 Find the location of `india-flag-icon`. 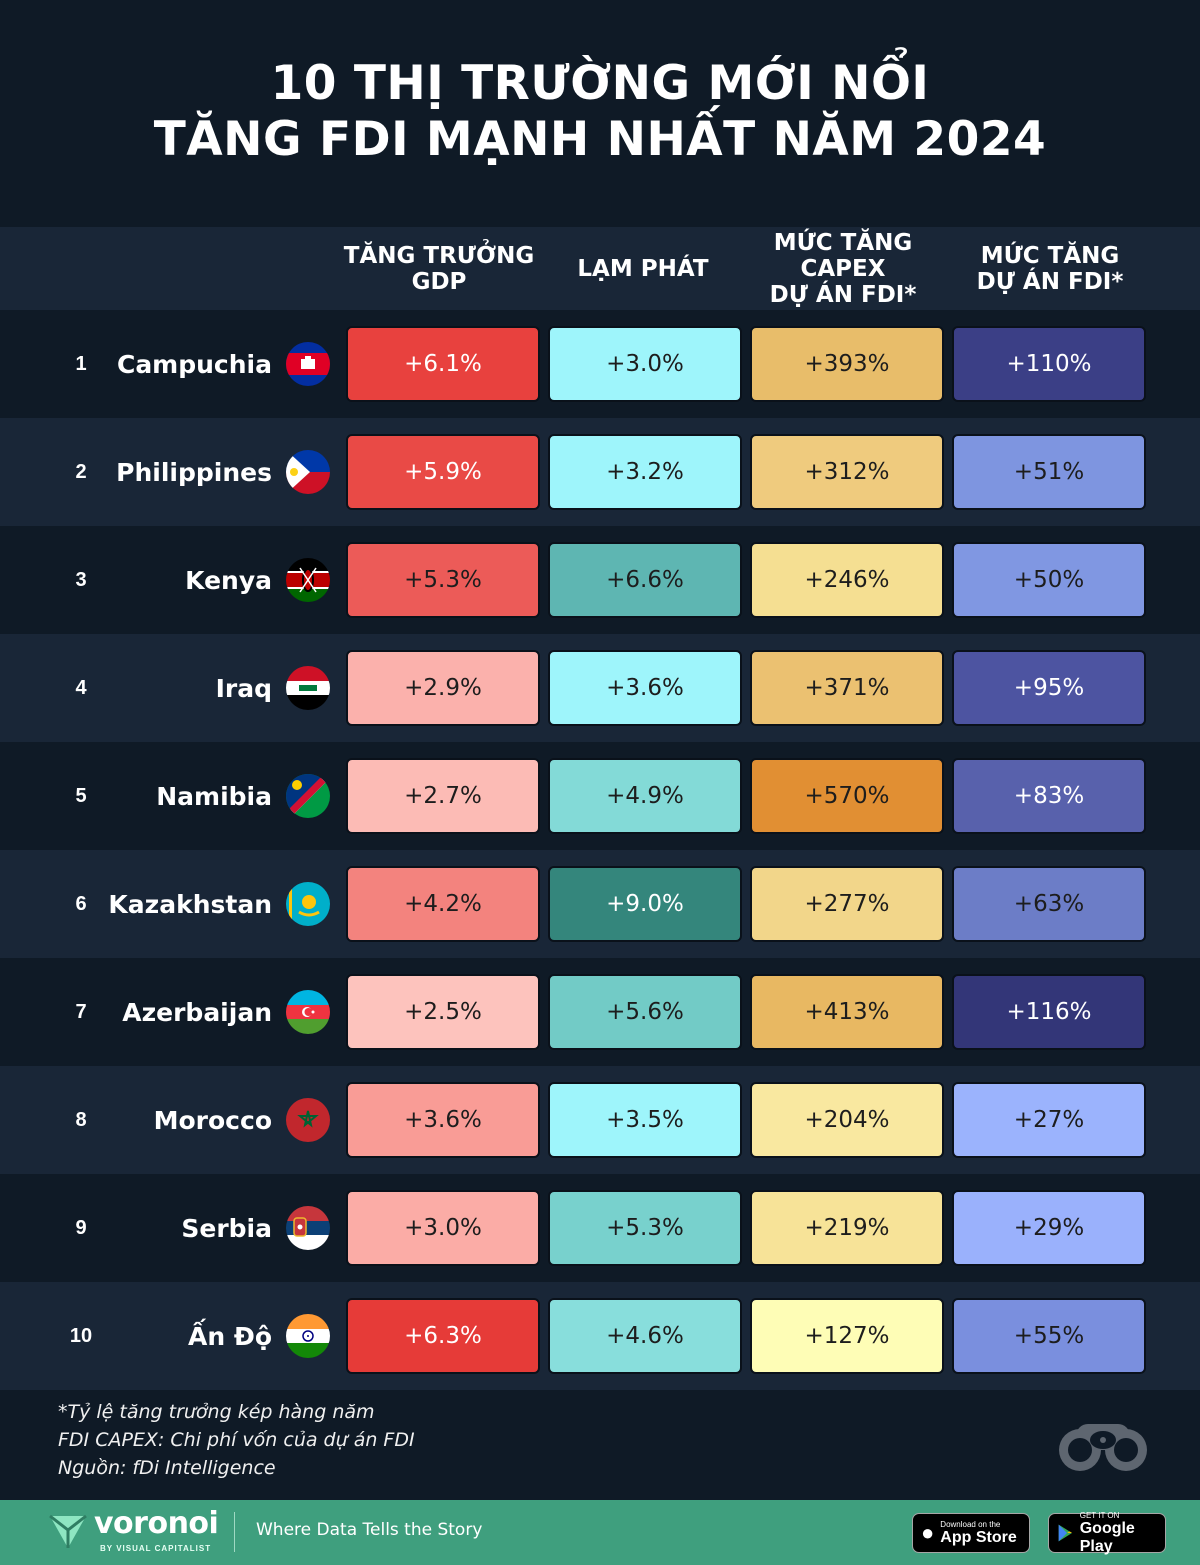

india-flag-icon is located at coordinates (308, 1336).